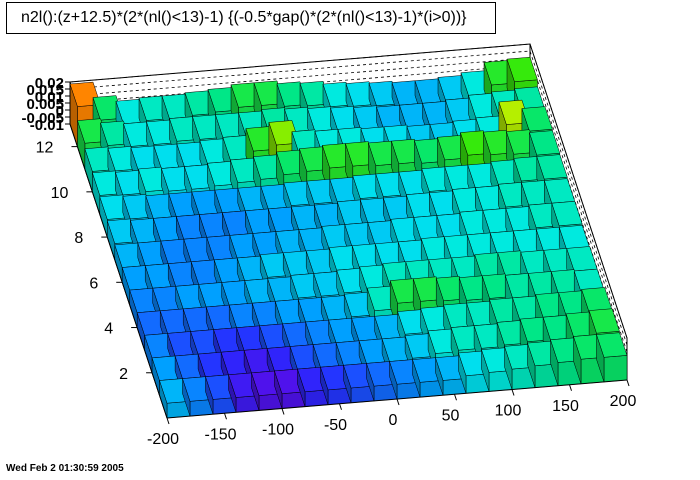 The image size is (700, 480). Describe the element at coordinates (93, 283) in the screenshot. I see `y-tick-label: 6` at that location.